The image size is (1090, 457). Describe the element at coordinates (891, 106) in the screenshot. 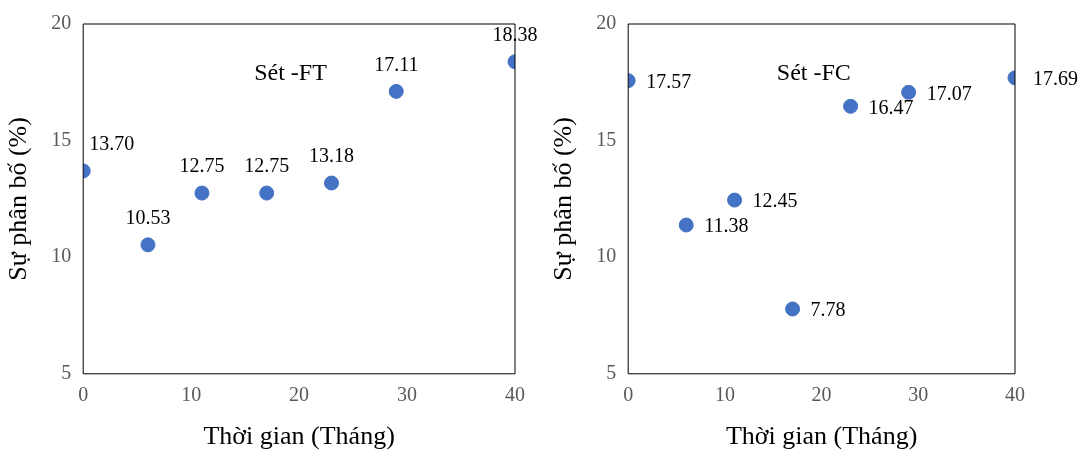

I see `data-label: 16.47` at that location.